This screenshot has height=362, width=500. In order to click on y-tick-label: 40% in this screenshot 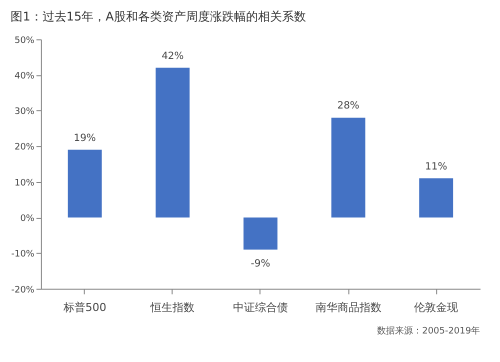, I will do `click(24, 76)`.